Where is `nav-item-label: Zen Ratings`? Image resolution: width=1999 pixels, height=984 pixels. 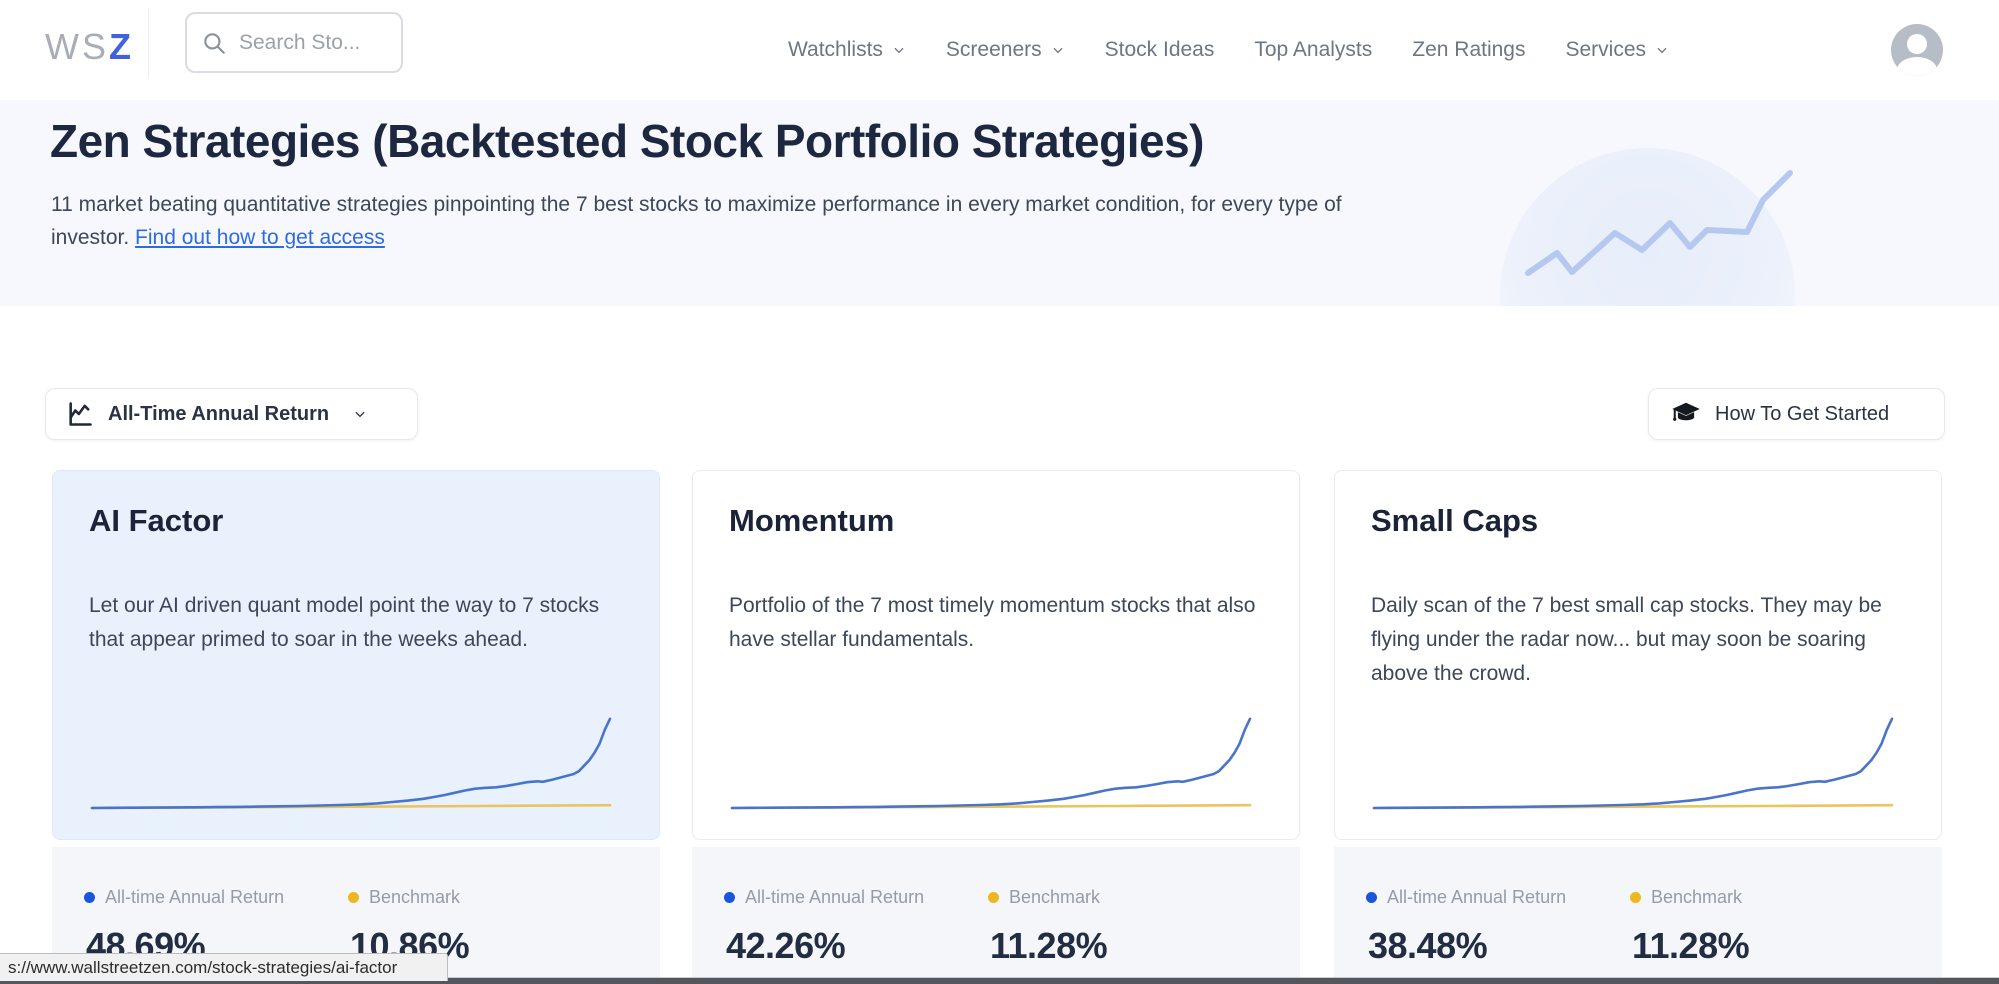
nav-item-label: Zen Ratings is located at coordinates (1469, 49).